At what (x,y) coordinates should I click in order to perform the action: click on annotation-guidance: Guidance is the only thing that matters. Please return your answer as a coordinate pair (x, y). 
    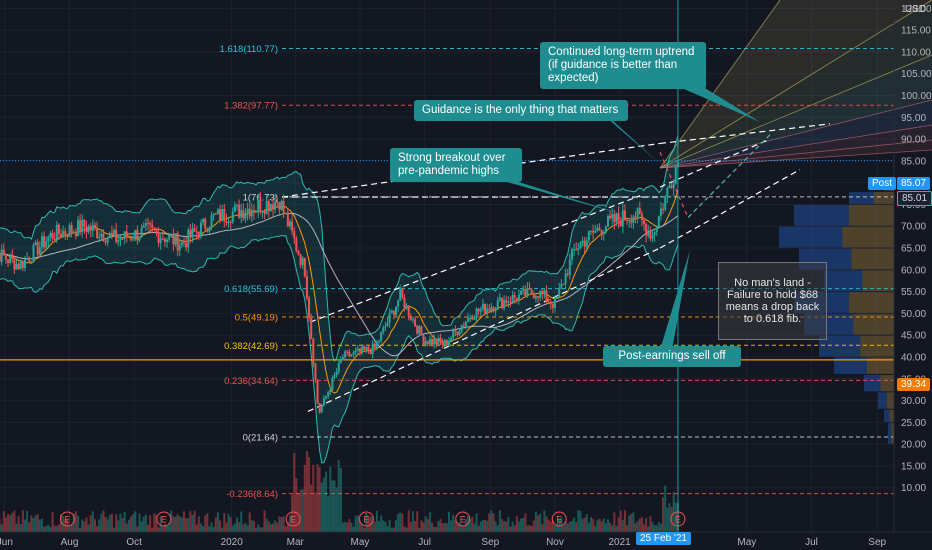
    Looking at the image, I should click on (521, 110).